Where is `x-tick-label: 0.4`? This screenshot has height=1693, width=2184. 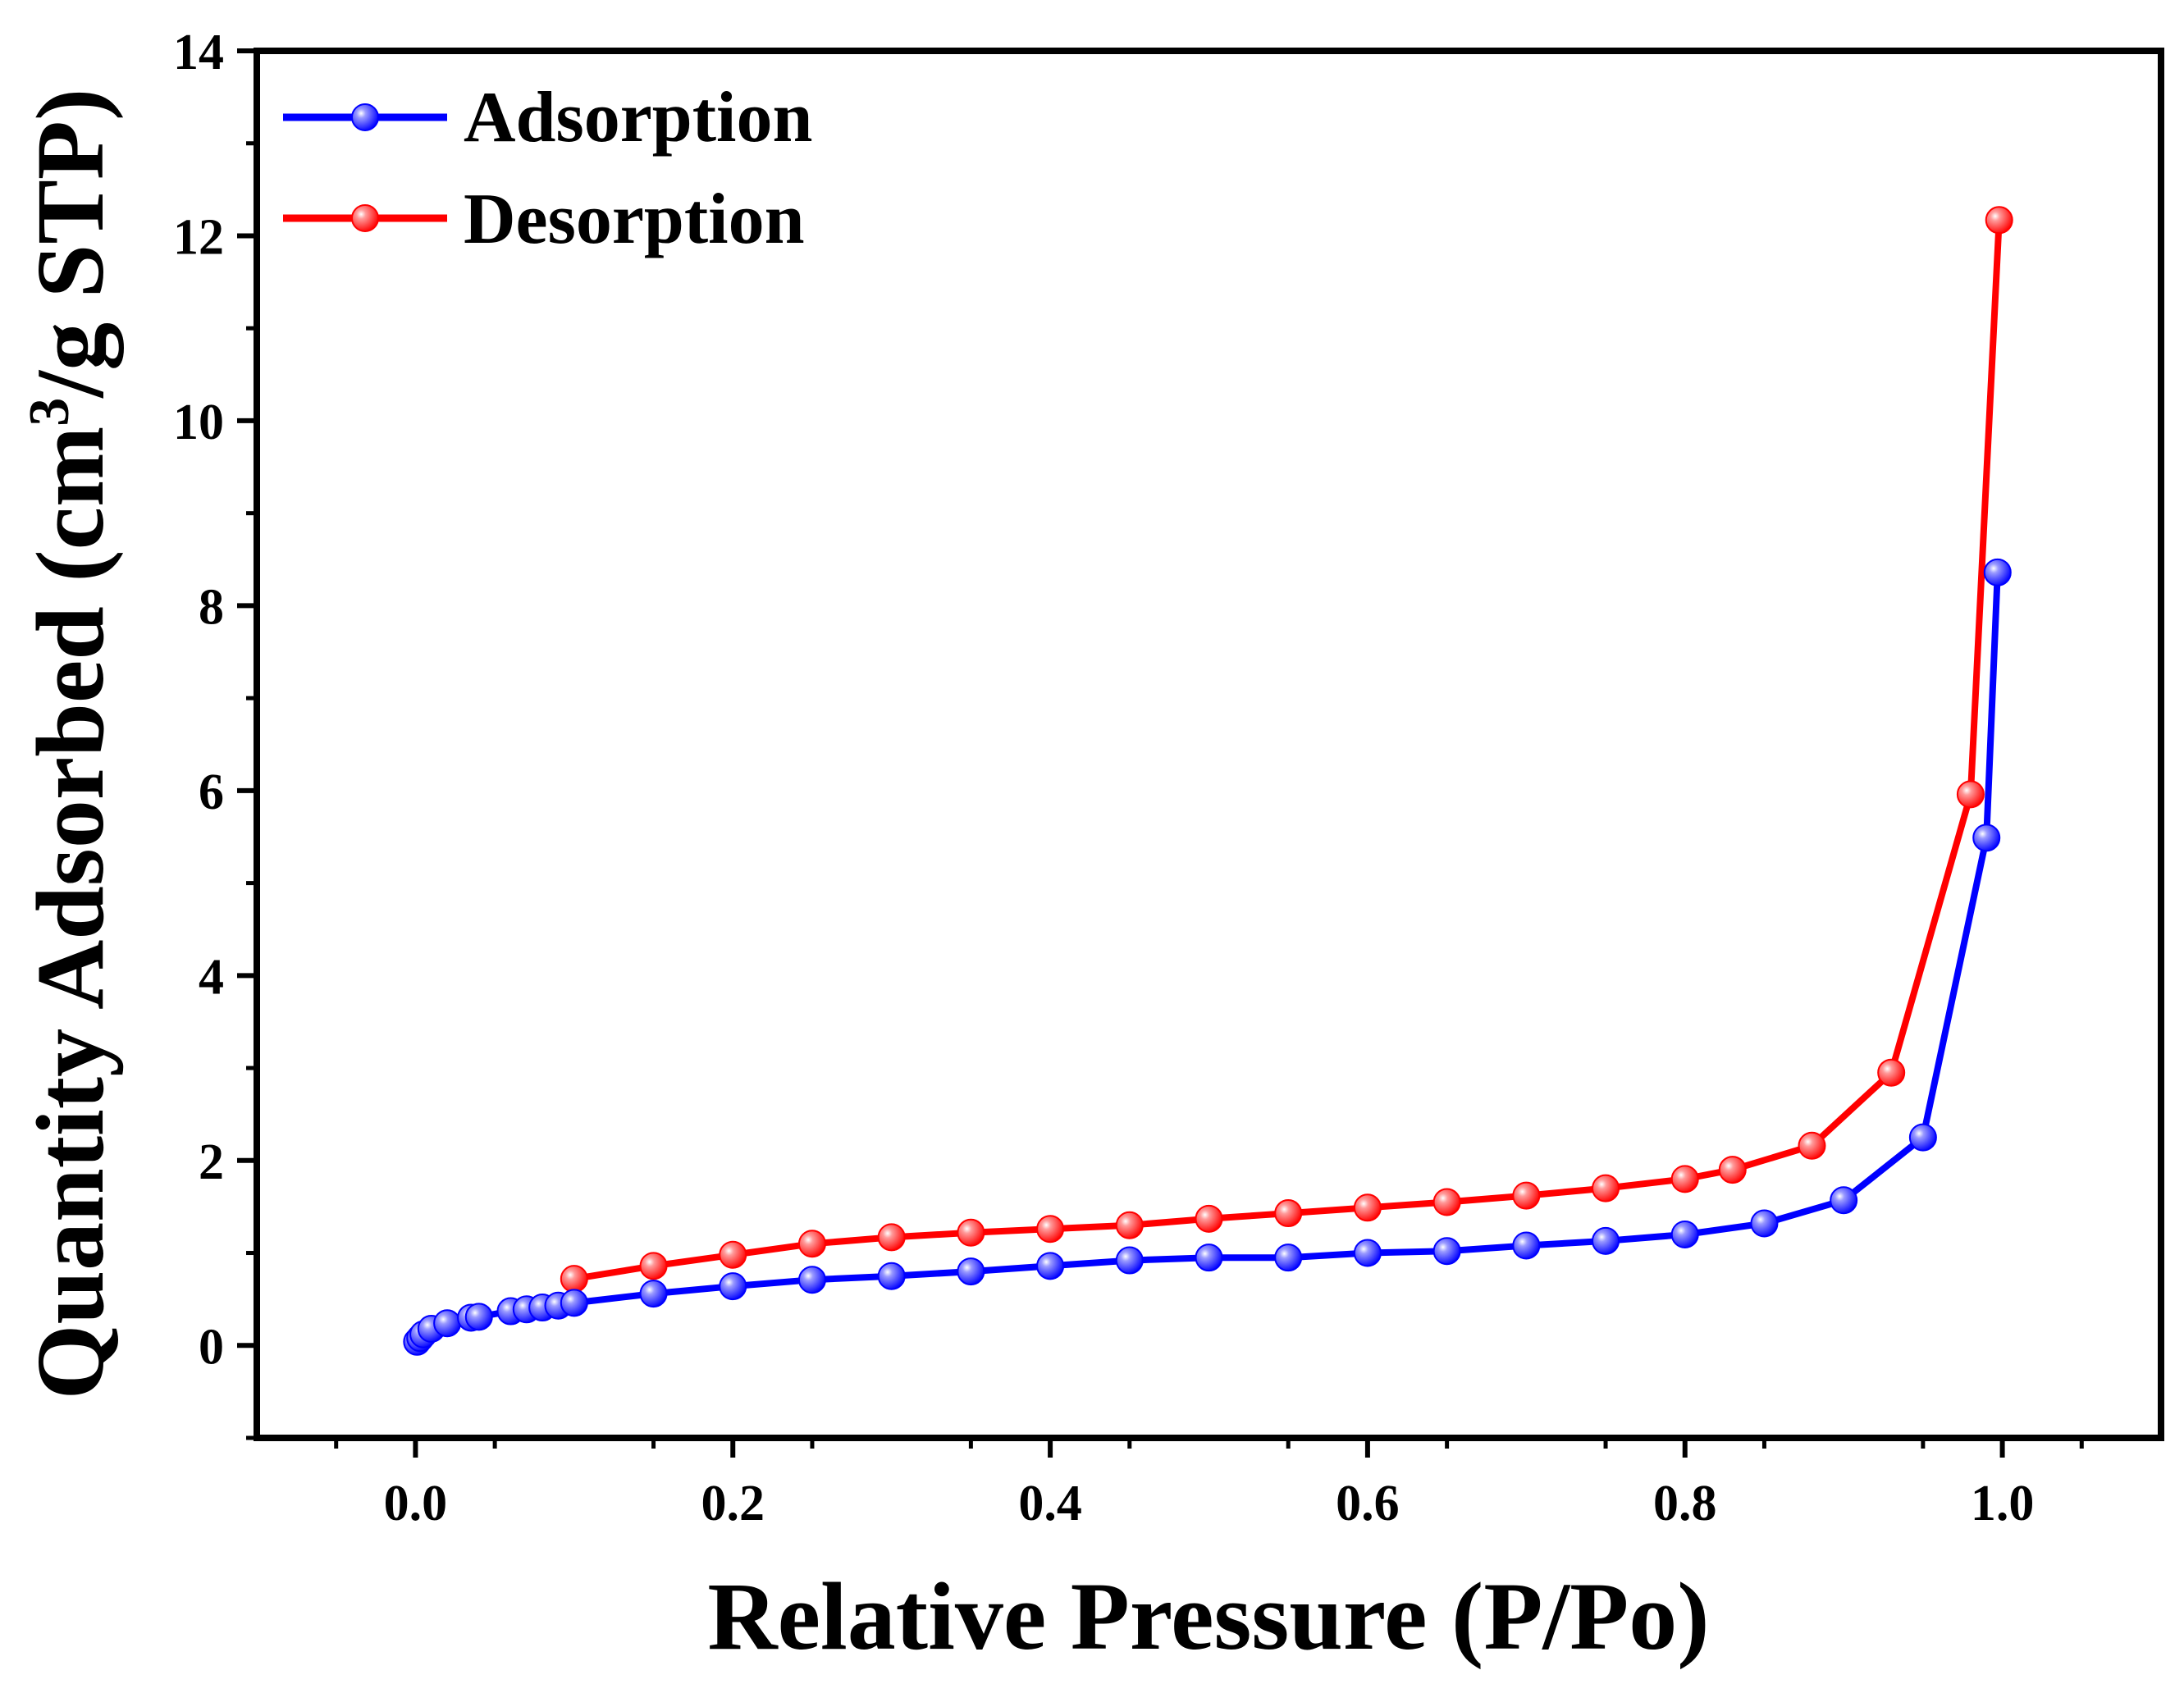
x-tick-label: 0.4 is located at coordinates (1050, 1503).